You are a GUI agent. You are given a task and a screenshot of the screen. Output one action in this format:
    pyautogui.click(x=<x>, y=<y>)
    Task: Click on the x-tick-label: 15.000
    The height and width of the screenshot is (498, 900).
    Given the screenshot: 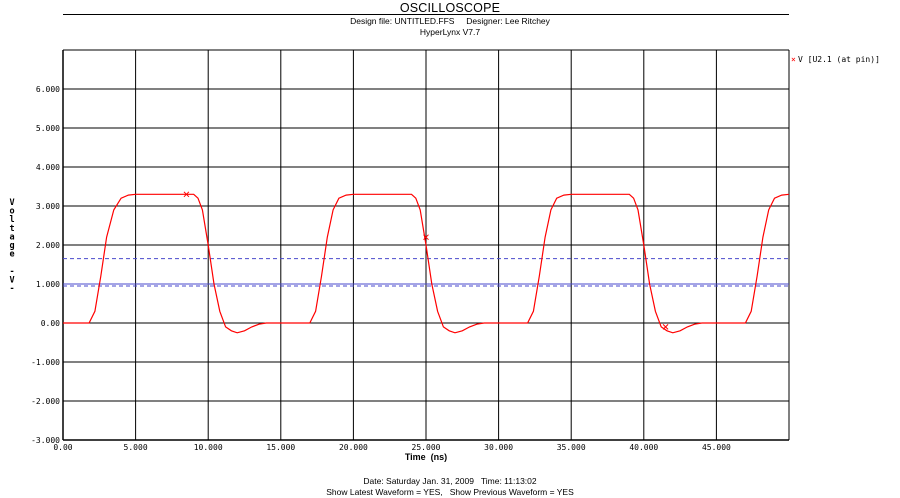 What is the action you would take?
    pyautogui.click(x=280, y=447)
    